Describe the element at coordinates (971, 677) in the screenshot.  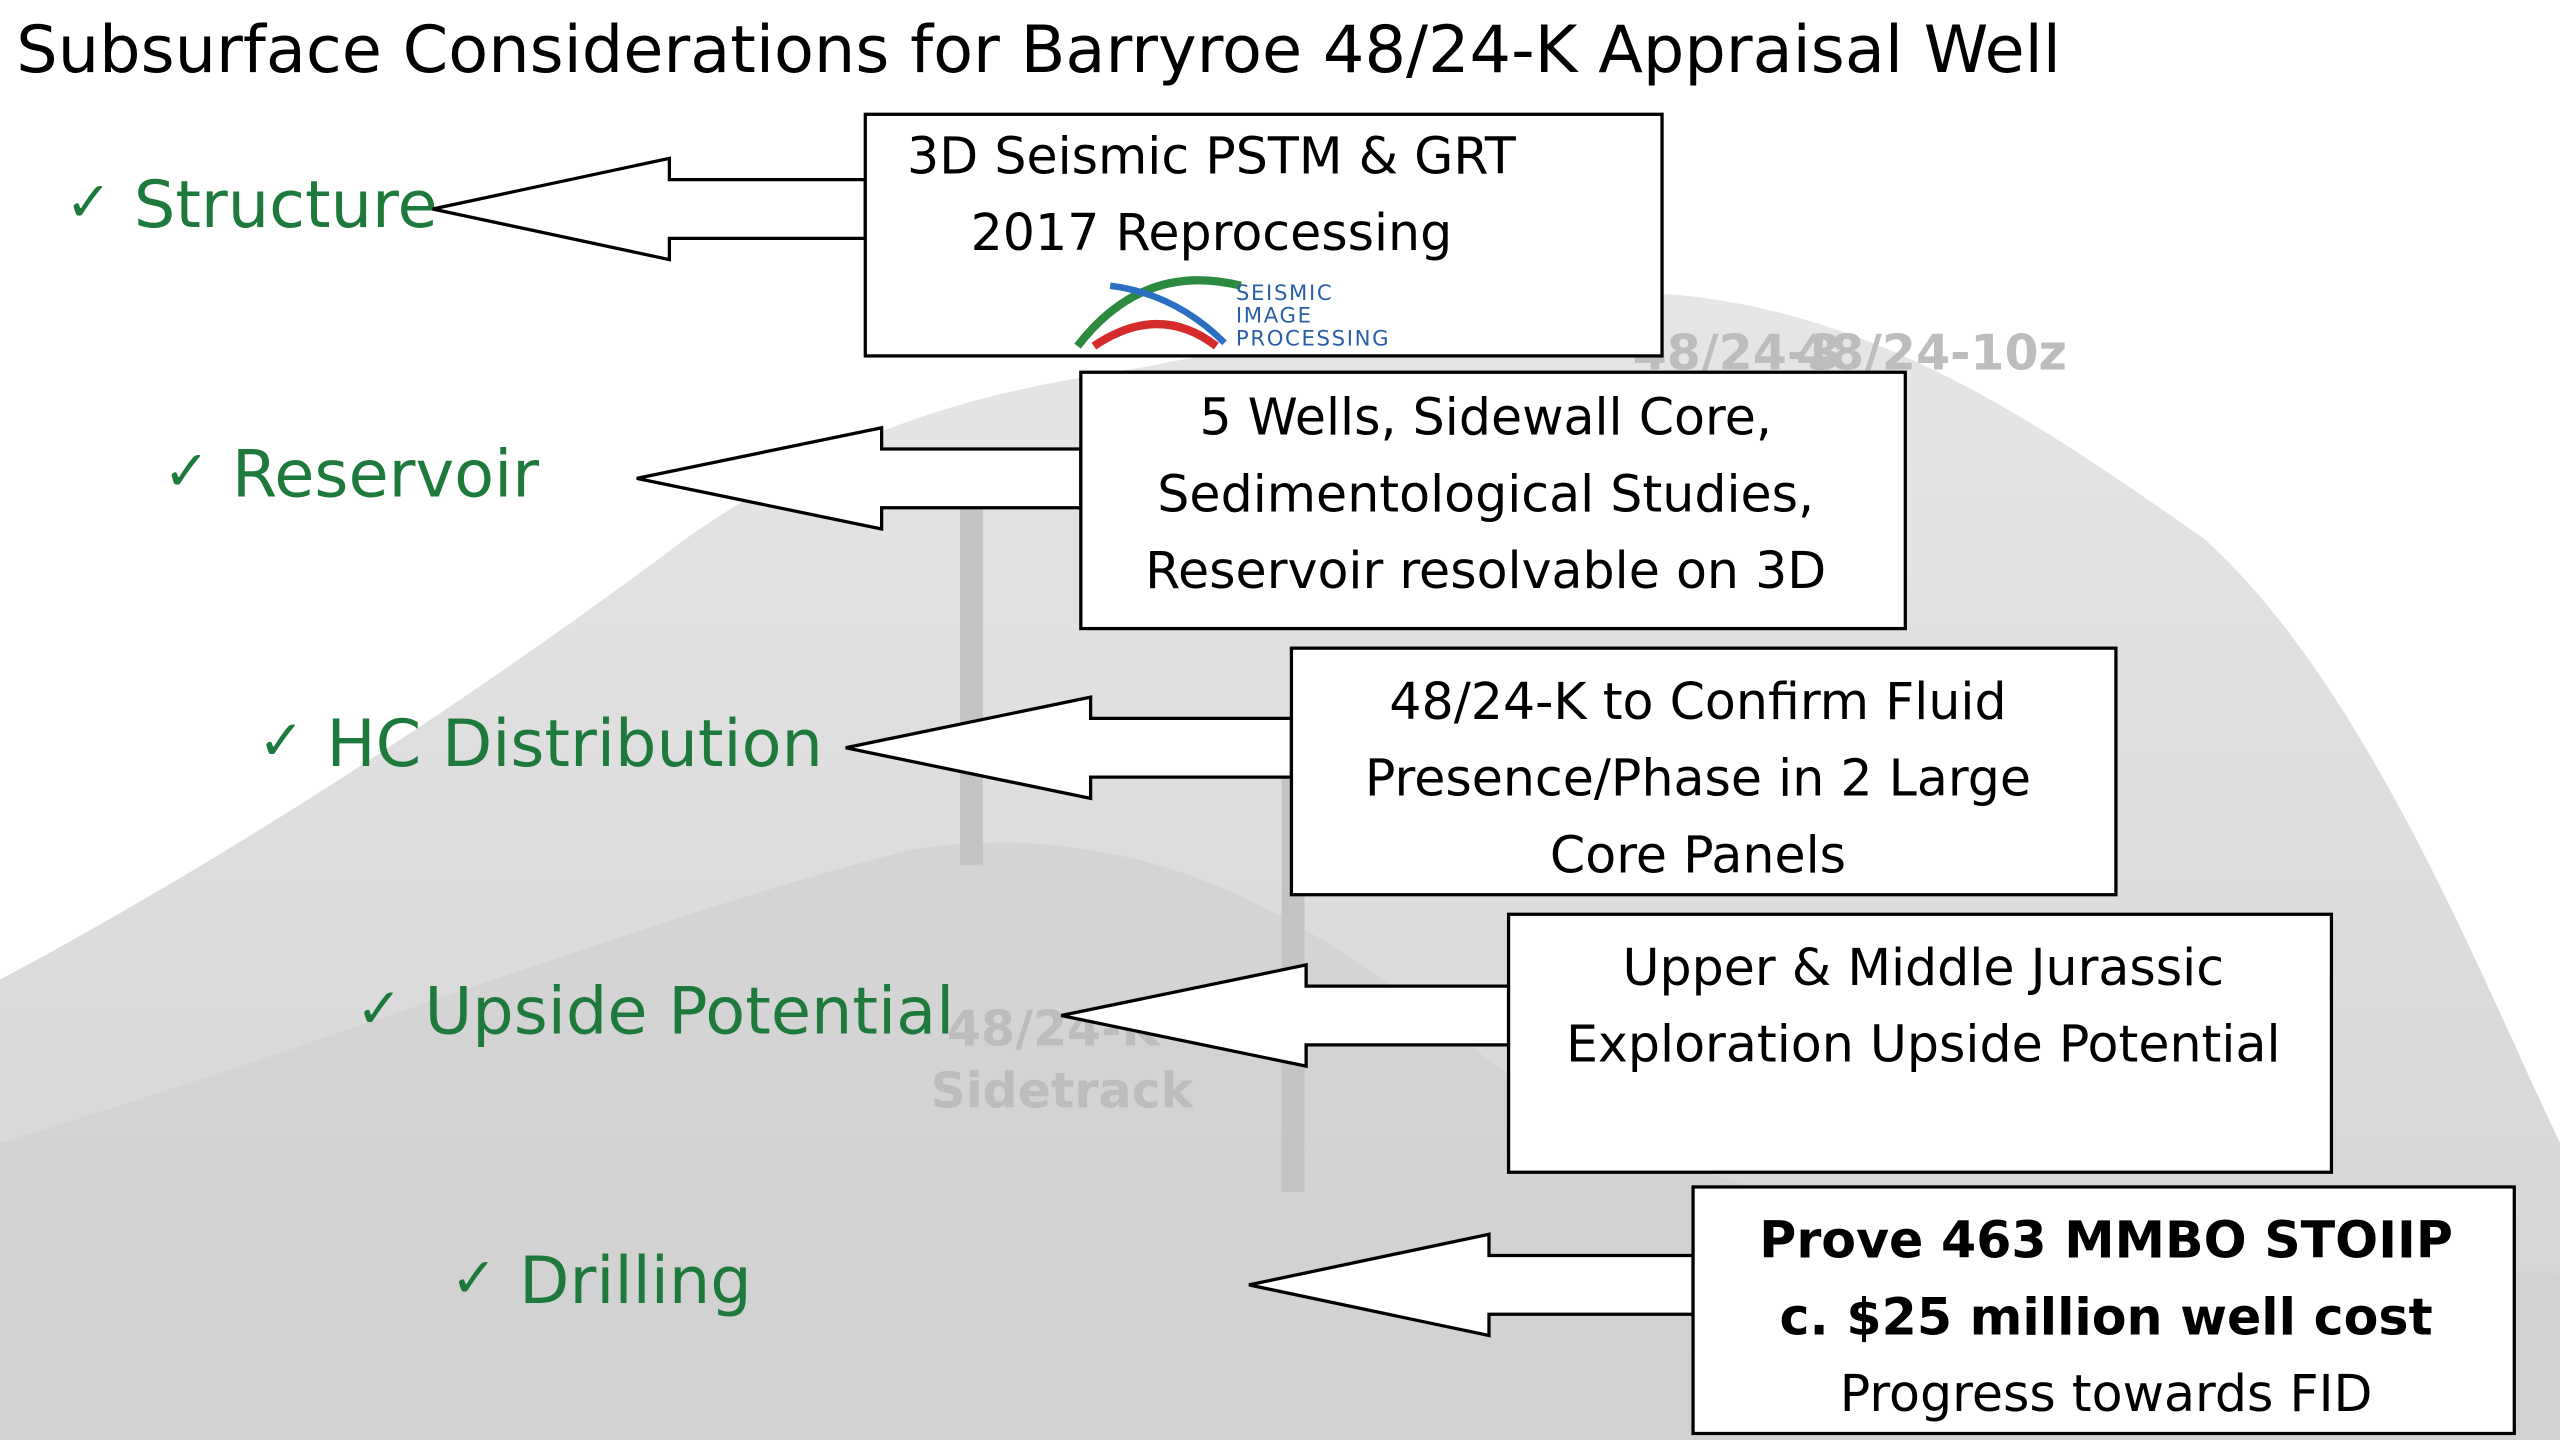
I see `well-bore` at that location.